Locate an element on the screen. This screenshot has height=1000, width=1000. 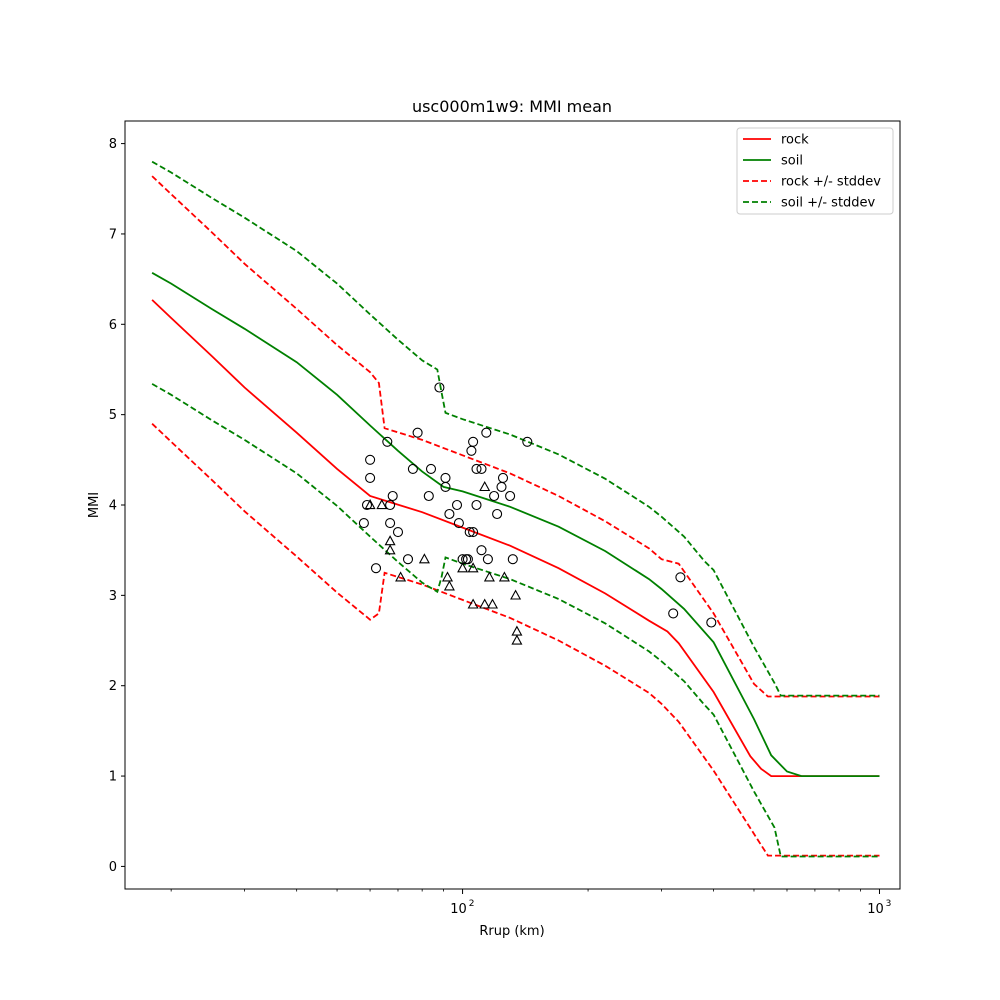
marker-layer is located at coordinates (537, 513).